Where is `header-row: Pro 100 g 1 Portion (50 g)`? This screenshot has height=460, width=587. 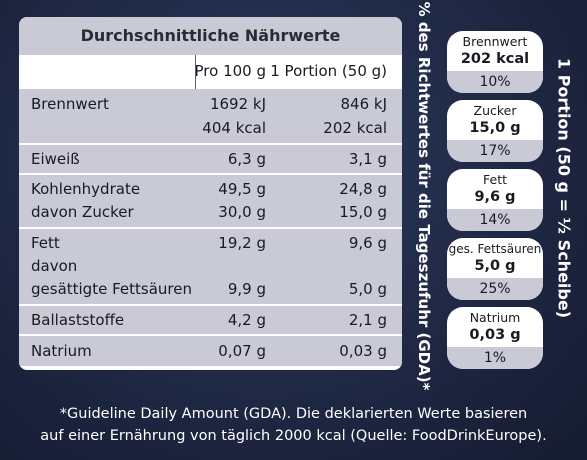 header-row: Pro 100 g 1 Portion (50 g) is located at coordinates (210, 72).